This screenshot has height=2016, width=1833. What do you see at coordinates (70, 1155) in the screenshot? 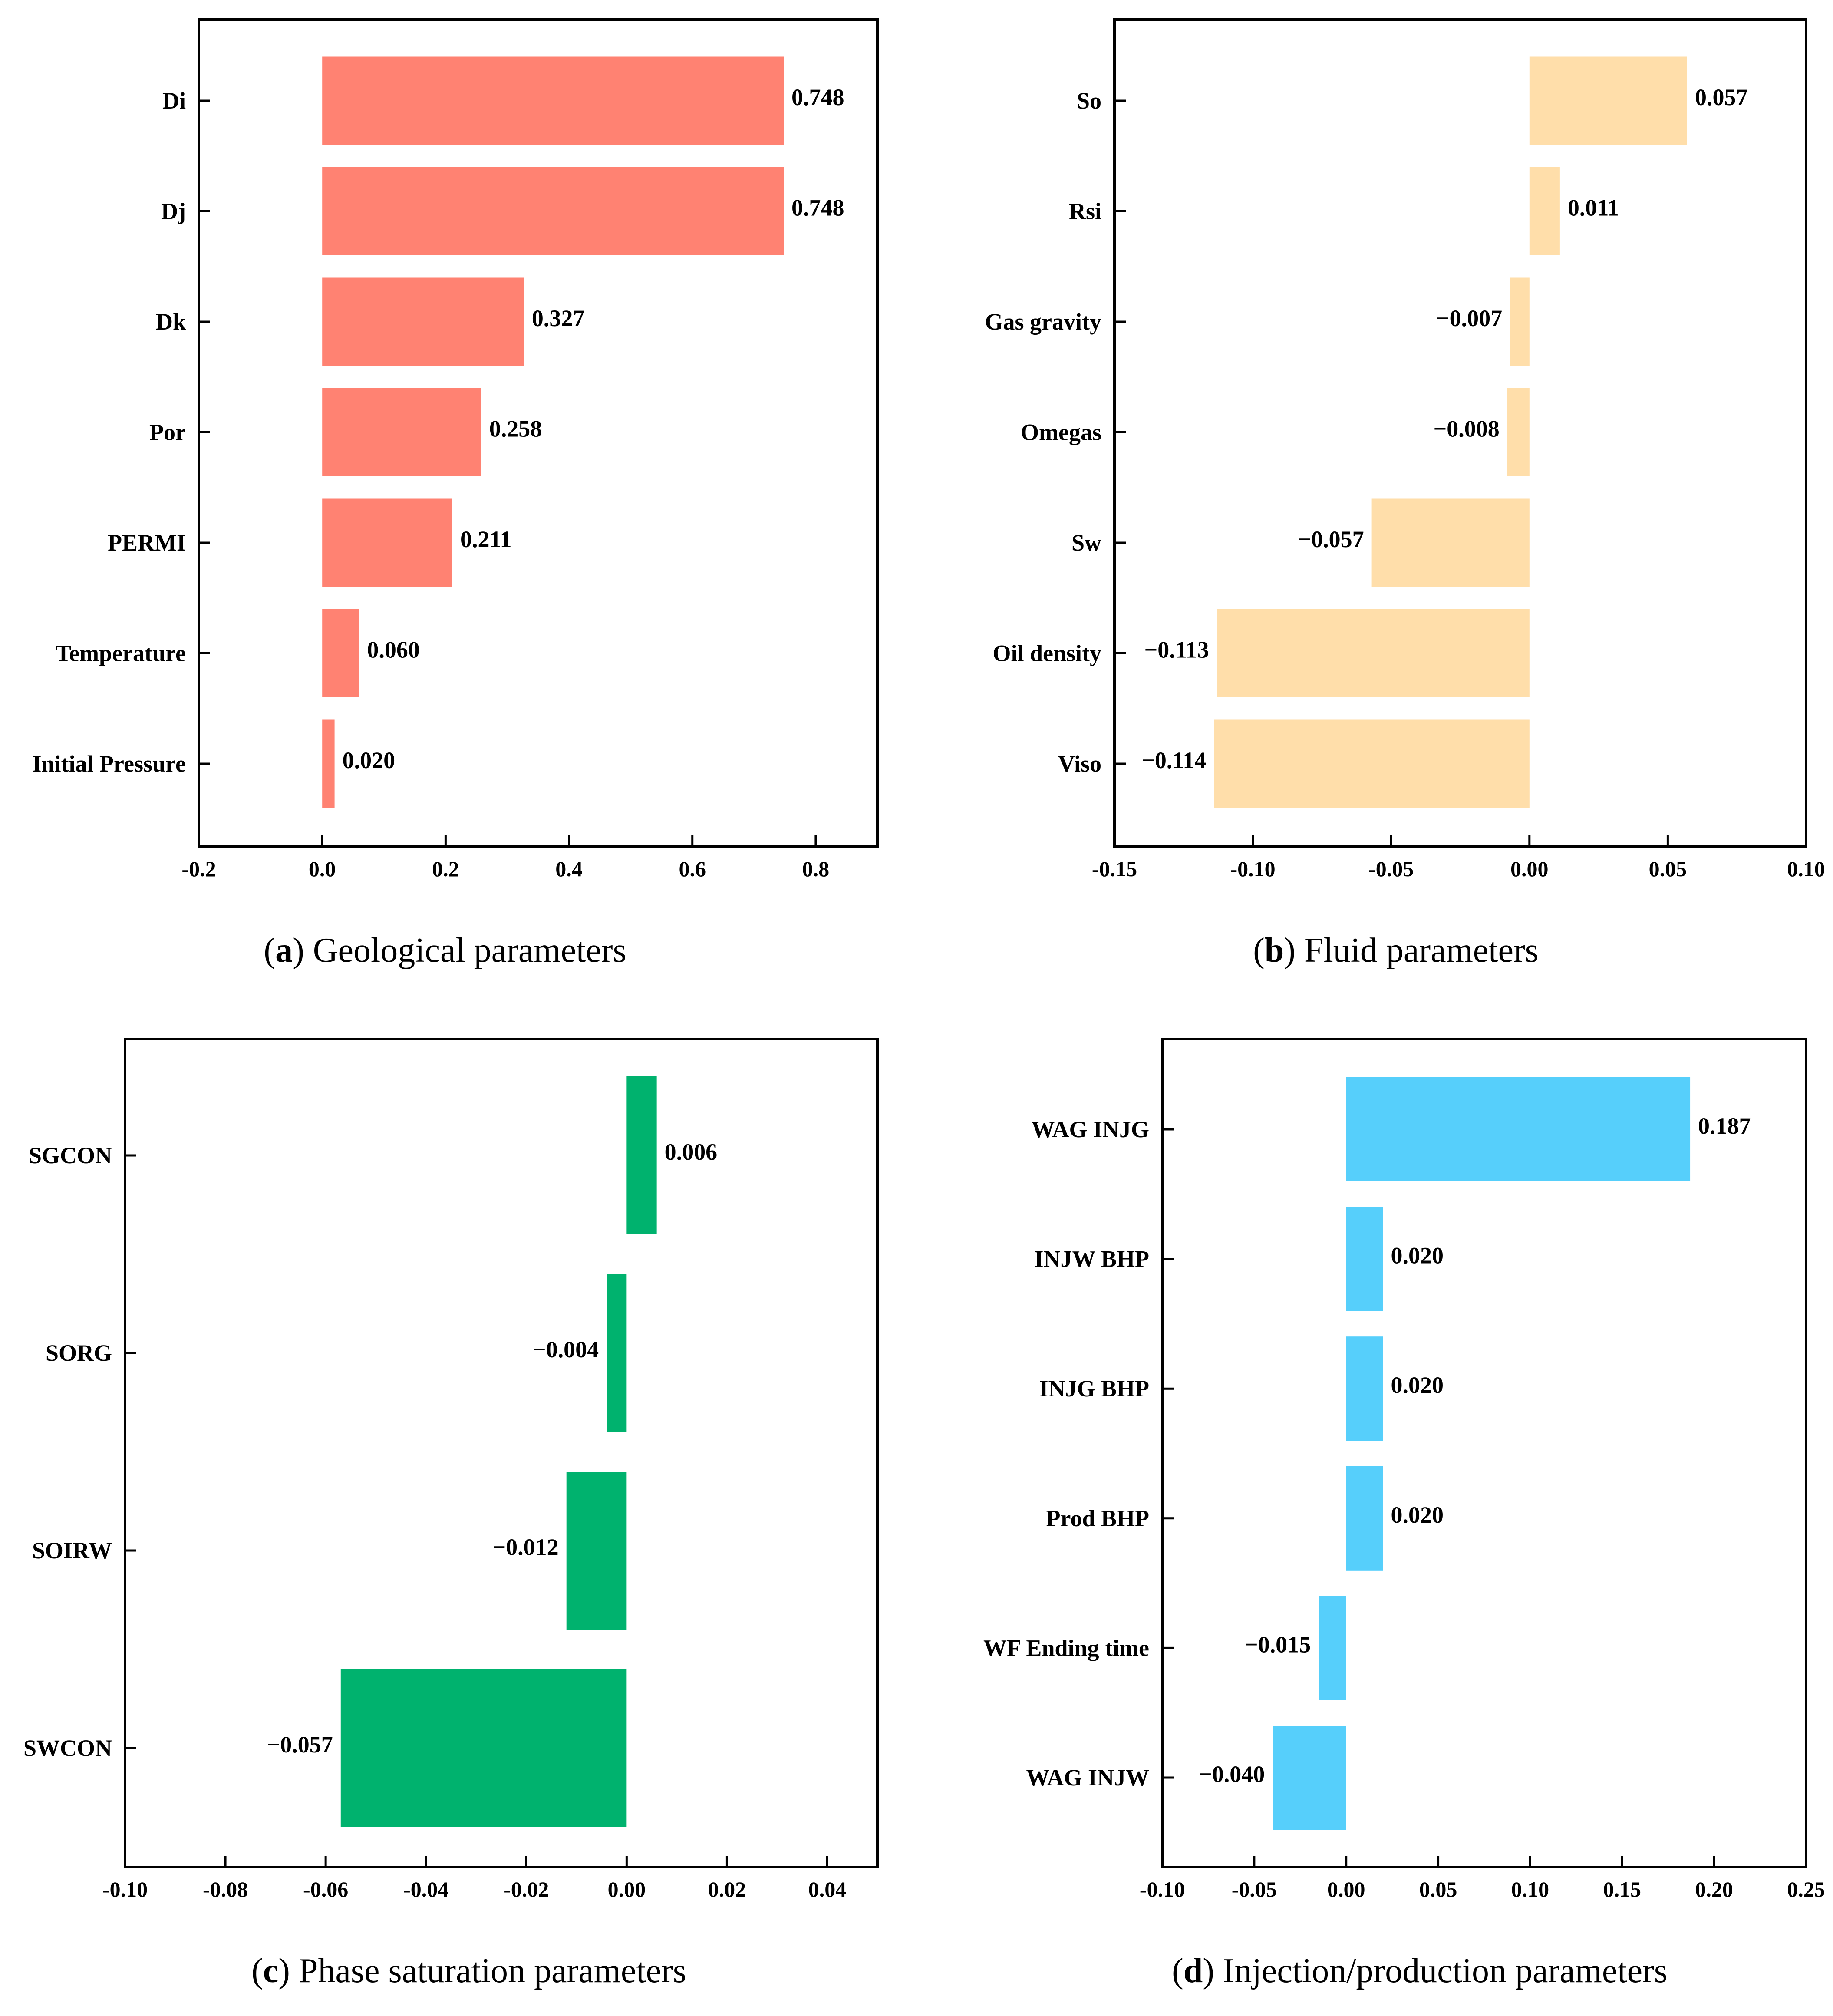
I see `category-label: SGCON` at bounding box center [70, 1155].